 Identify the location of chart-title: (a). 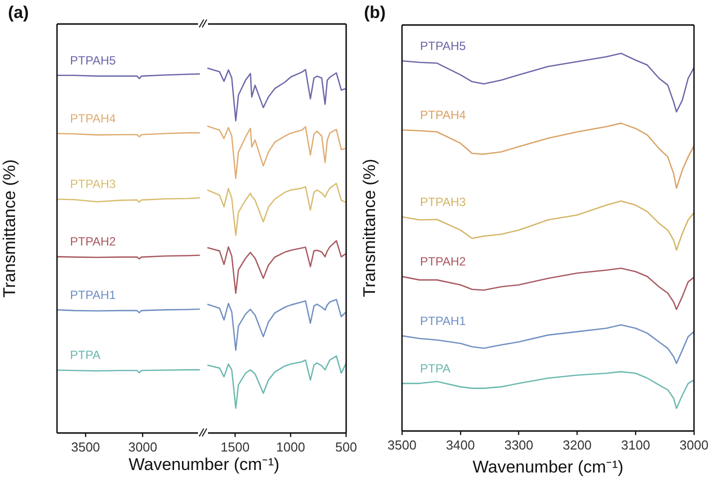
(18, 12).